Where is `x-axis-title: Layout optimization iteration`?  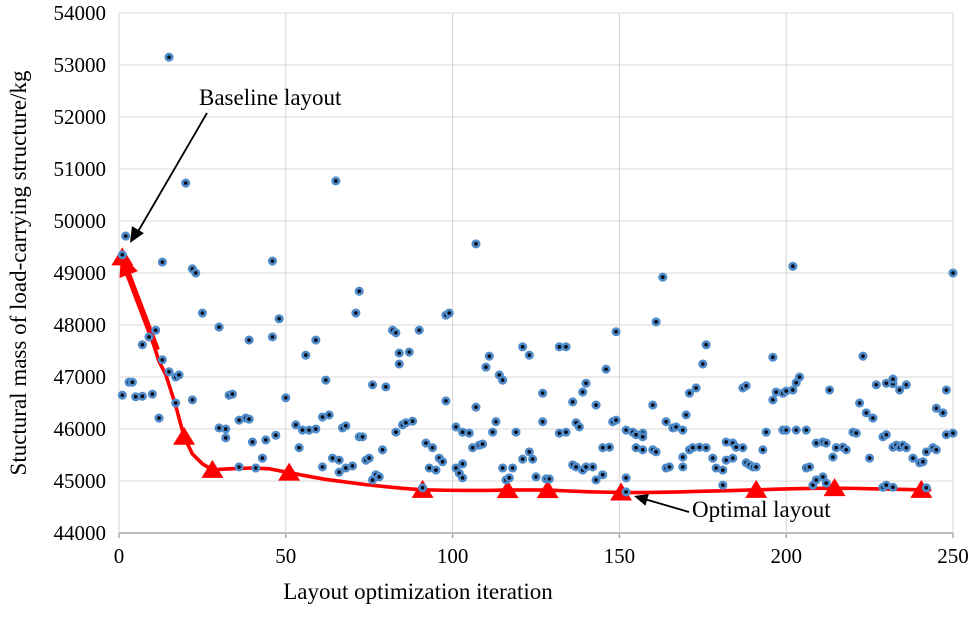 x-axis-title: Layout optimization iteration is located at coordinates (418, 591).